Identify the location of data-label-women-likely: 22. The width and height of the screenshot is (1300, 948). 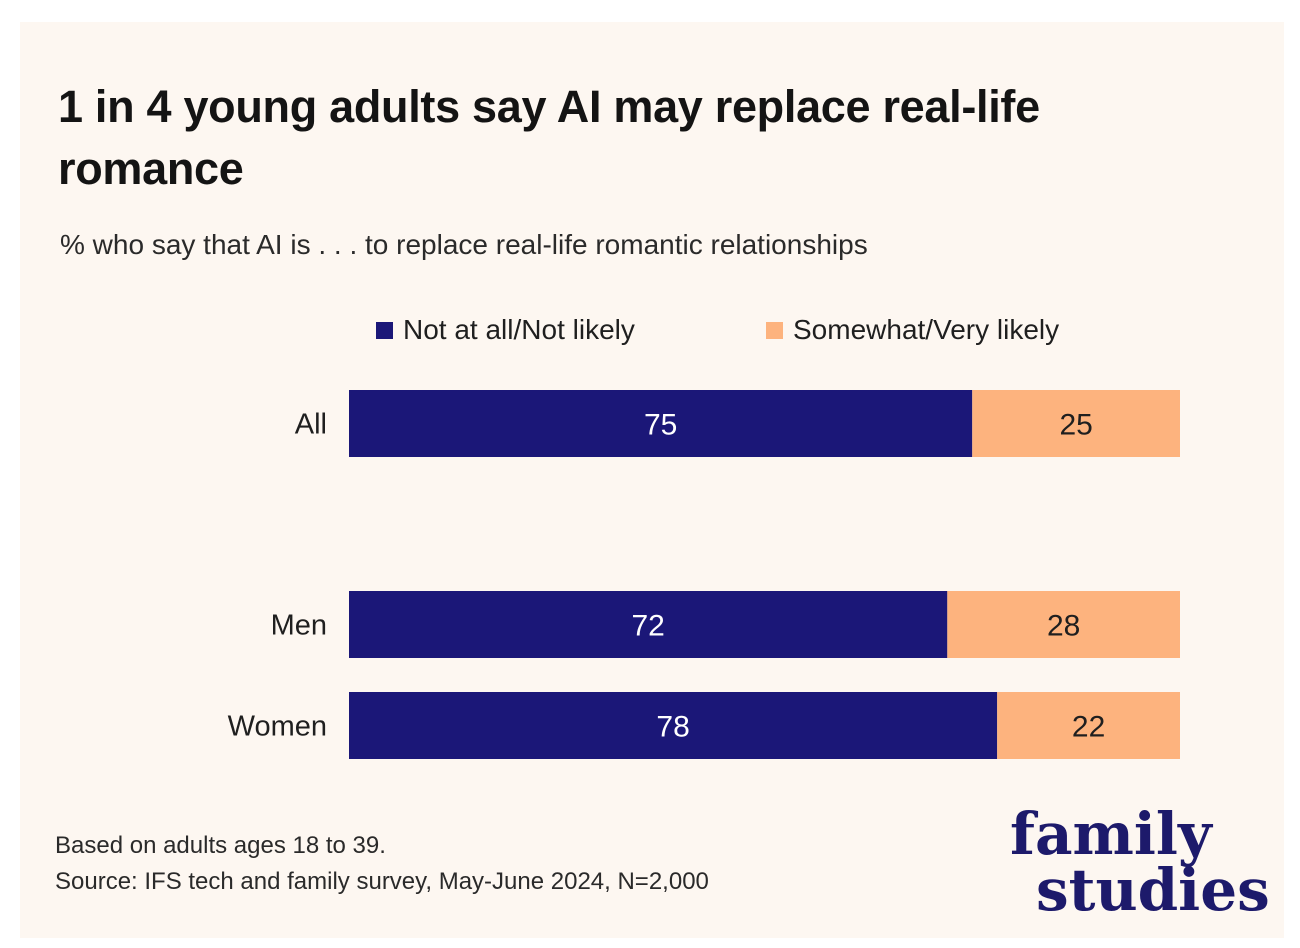
(1088, 727).